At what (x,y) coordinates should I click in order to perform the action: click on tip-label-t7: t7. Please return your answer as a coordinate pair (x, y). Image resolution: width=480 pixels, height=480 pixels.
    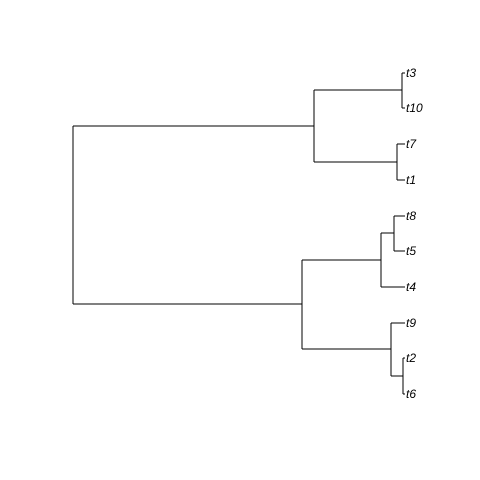
    Looking at the image, I should click on (411, 144).